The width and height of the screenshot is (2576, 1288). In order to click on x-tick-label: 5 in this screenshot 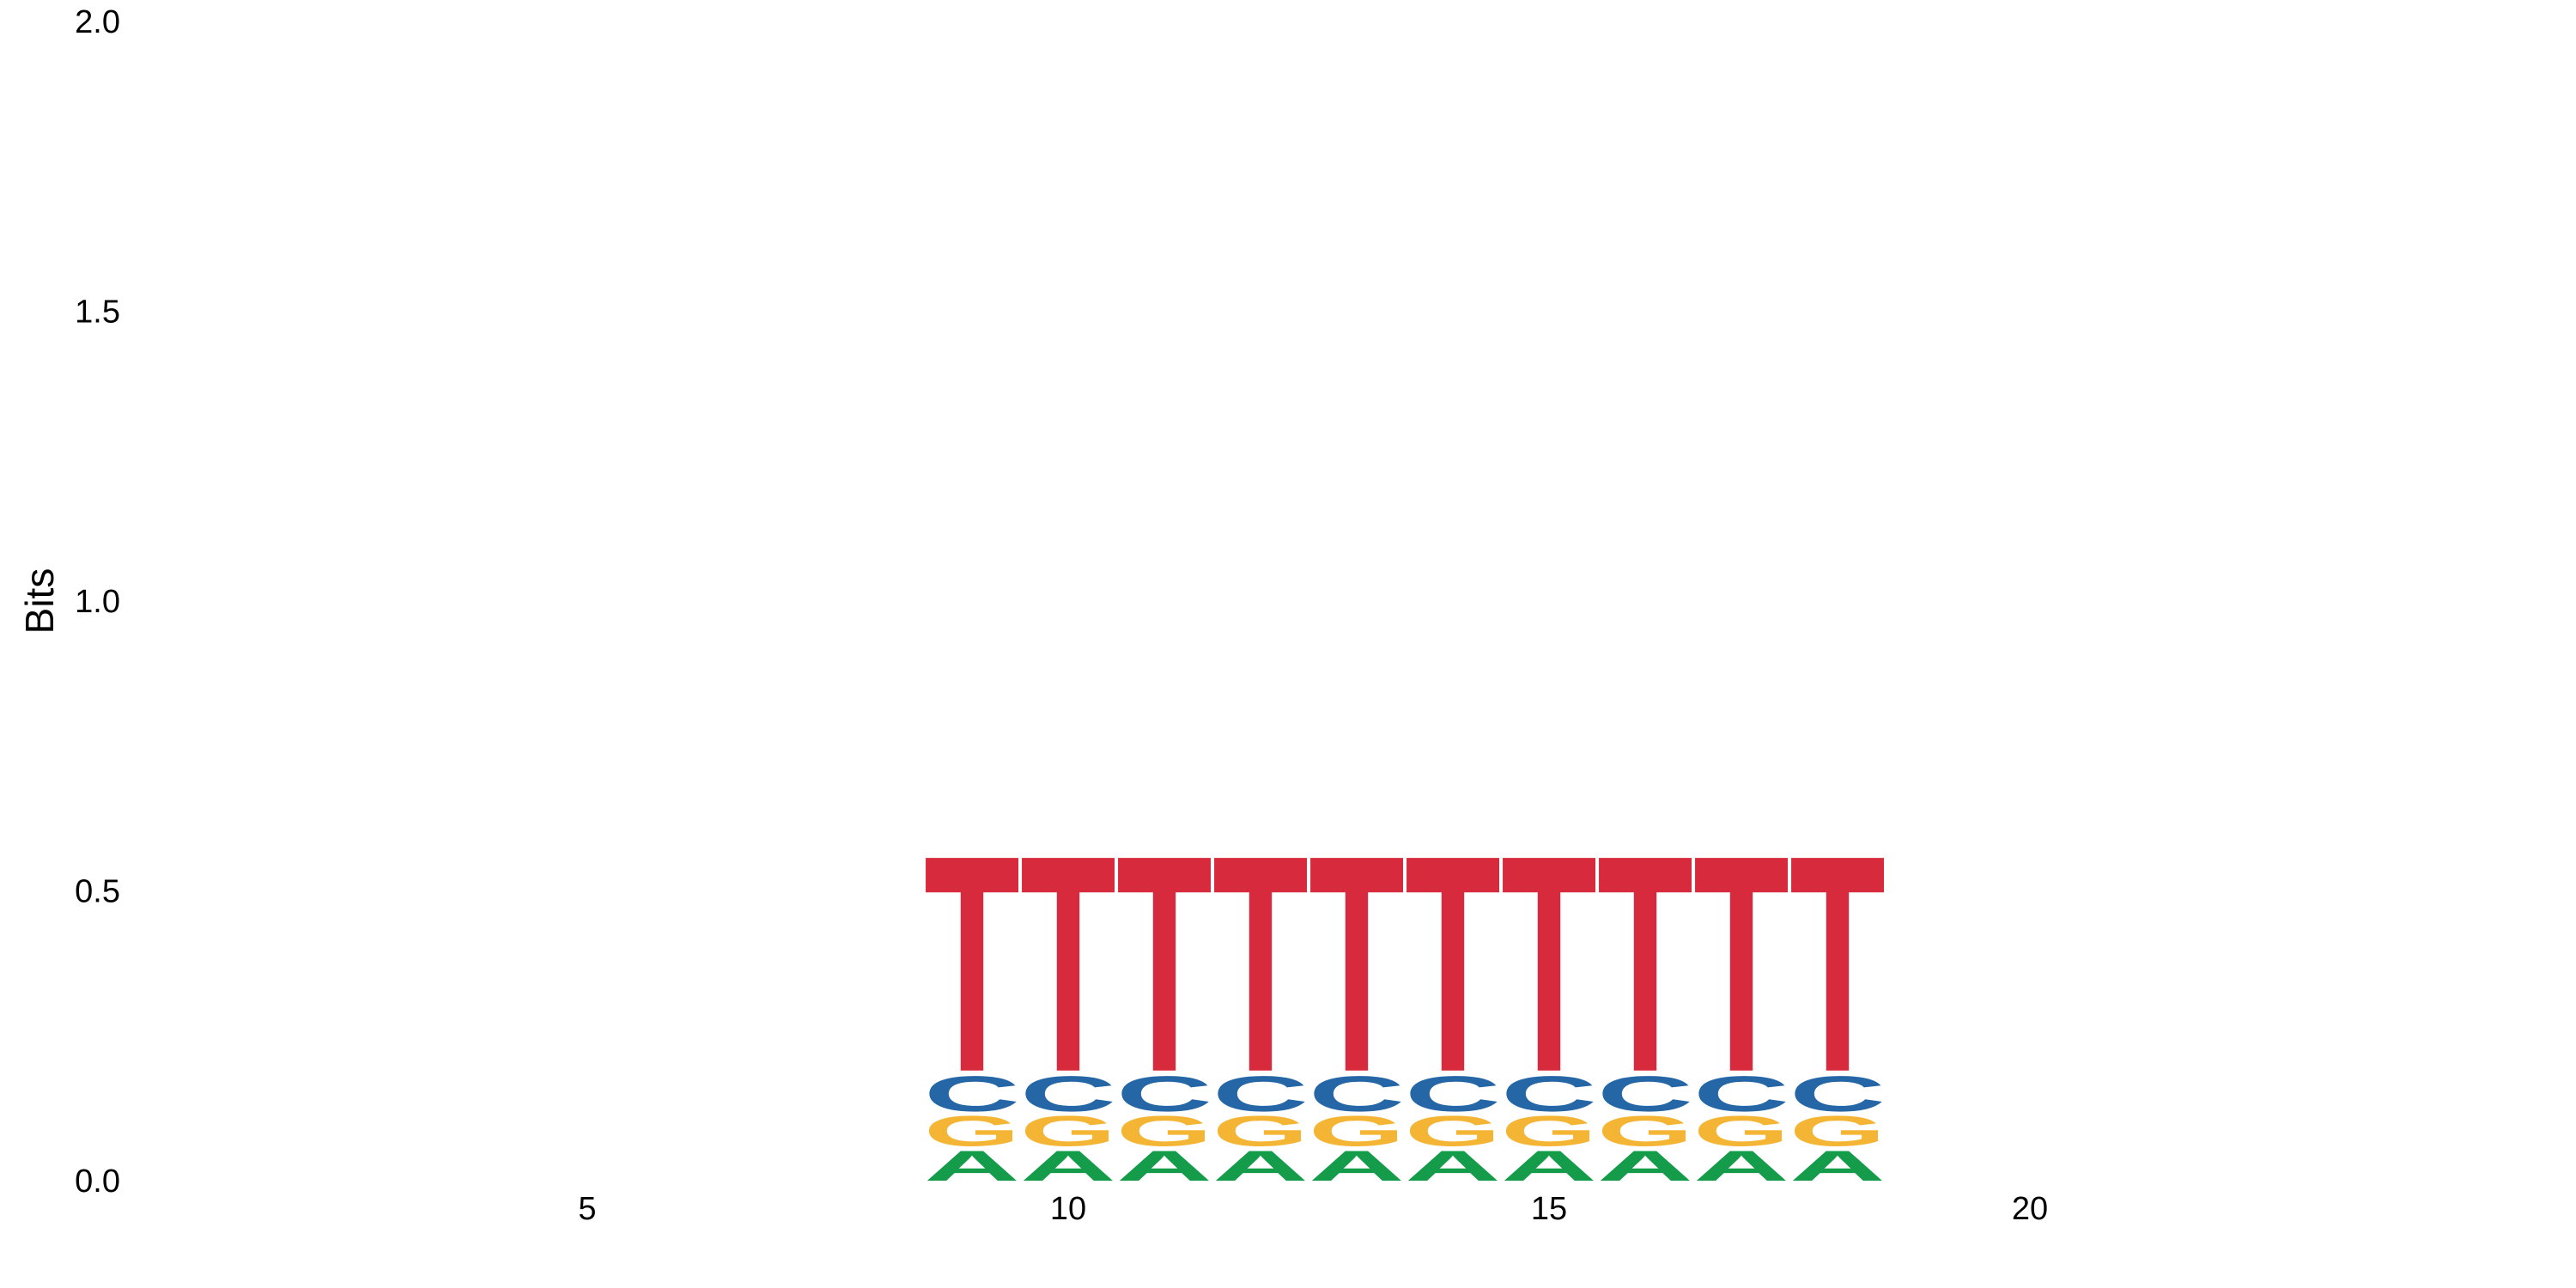, I will do `click(587, 1209)`.